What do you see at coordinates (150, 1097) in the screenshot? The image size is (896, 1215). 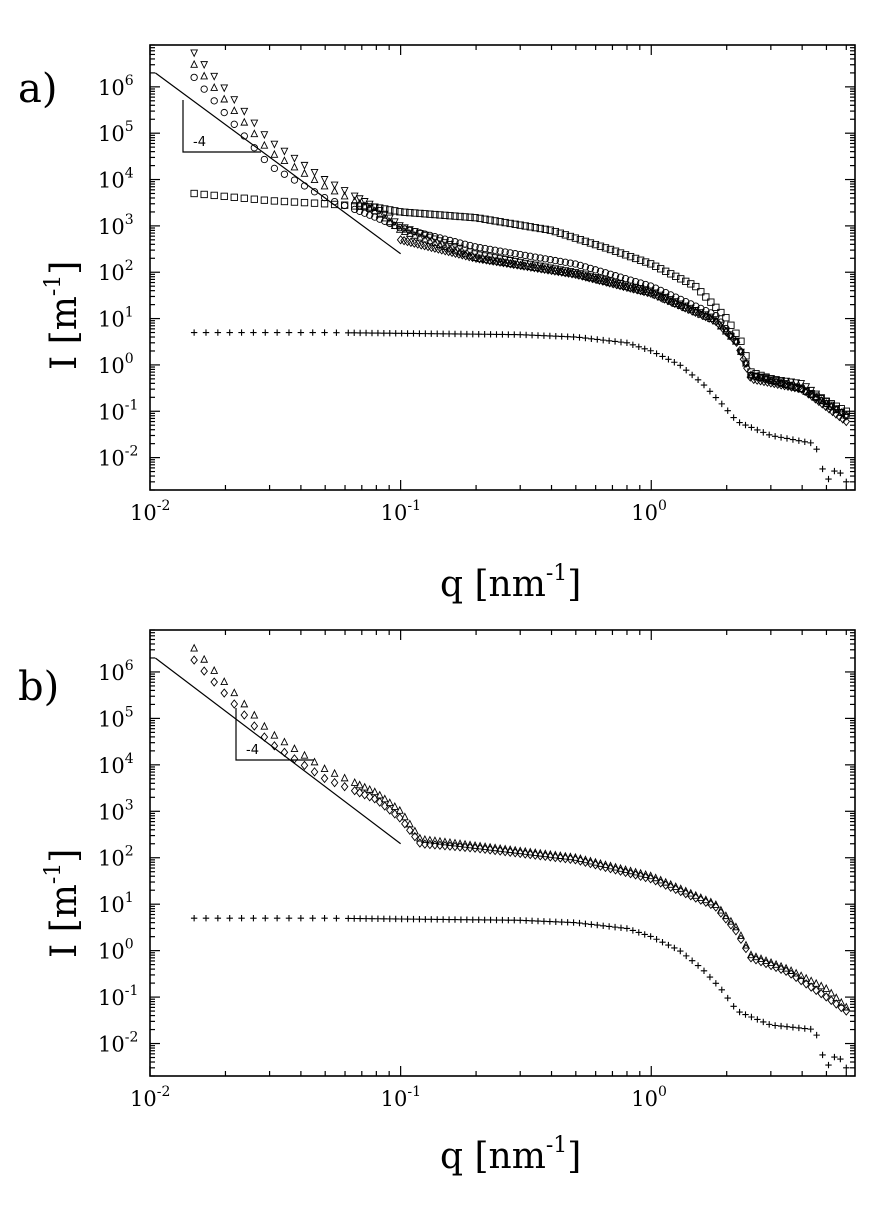 I see `x-tick-label: 10-2` at bounding box center [150, 1097].